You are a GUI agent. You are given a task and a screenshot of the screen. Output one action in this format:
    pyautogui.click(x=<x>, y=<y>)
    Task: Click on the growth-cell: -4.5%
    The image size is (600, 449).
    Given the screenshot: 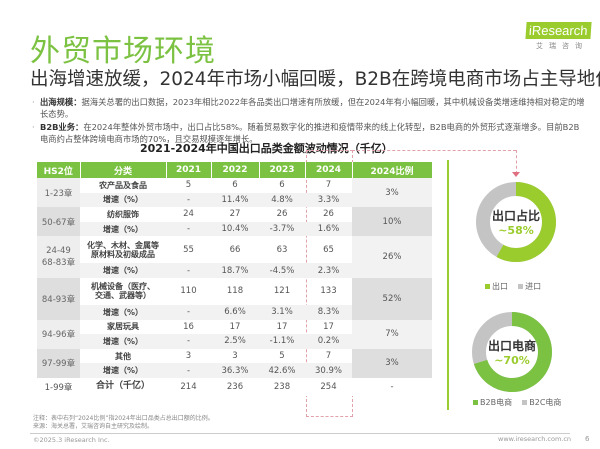 What is the action you would take?
    pyautogui.click(x=282, y=270)
    